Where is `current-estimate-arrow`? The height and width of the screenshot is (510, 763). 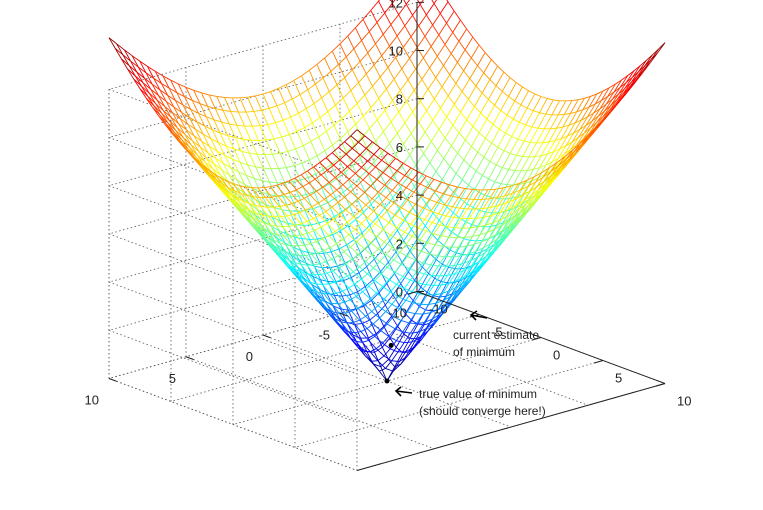 current-estimate-arrow is located at coordinates (478, 315).